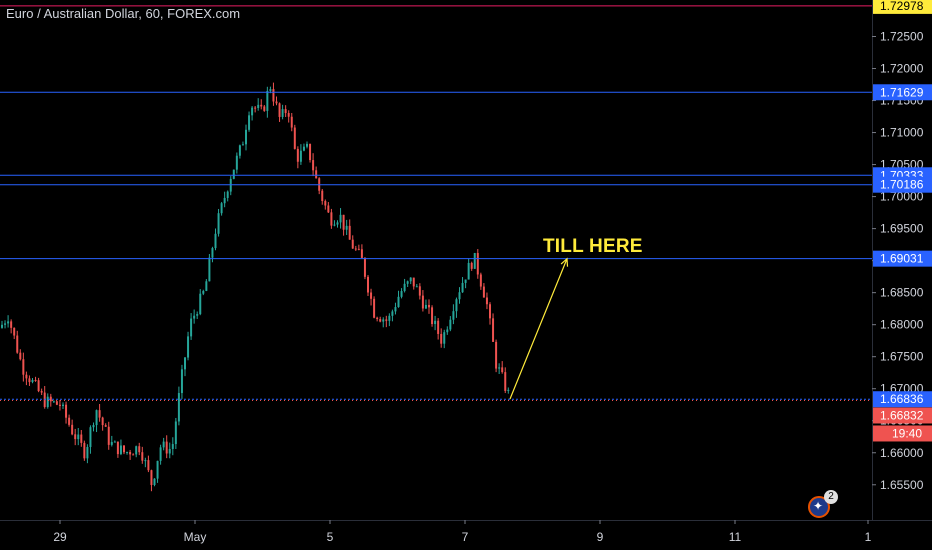 The width and height of the screenshot is (932, 550). I want to click on time-tick-label: 1, so click(868, 537).